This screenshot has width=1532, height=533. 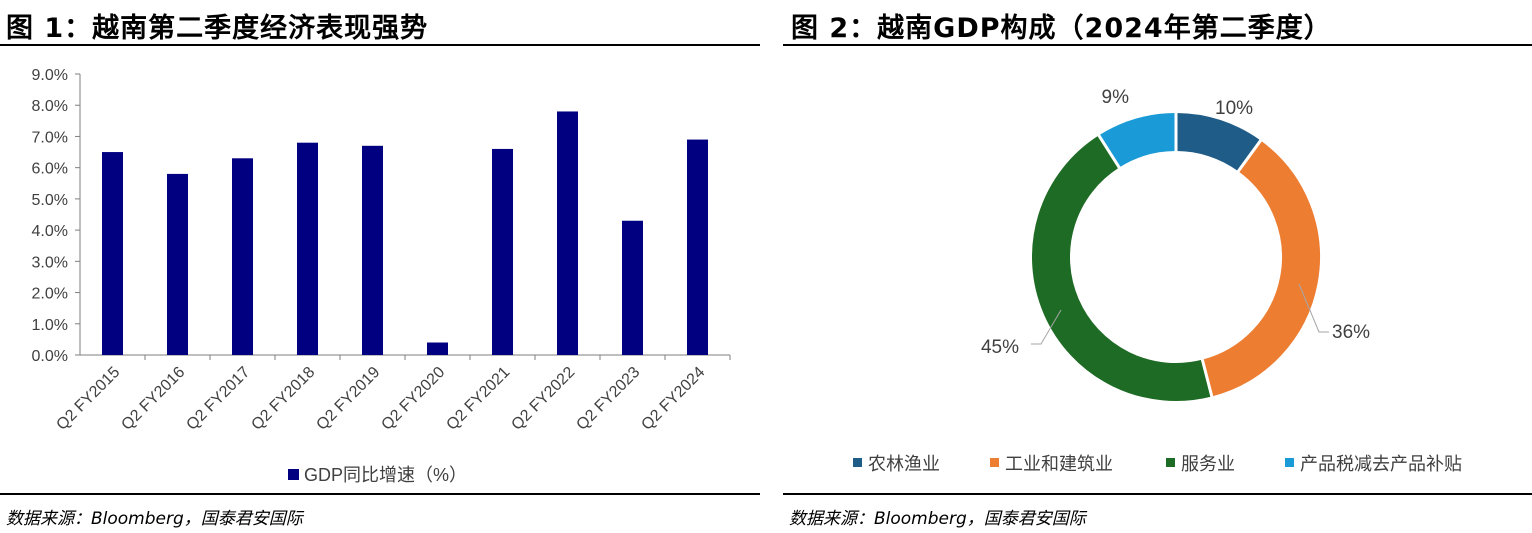 I want to click on legend-label: 工业和建筑业, so click(x=1059, y=464).